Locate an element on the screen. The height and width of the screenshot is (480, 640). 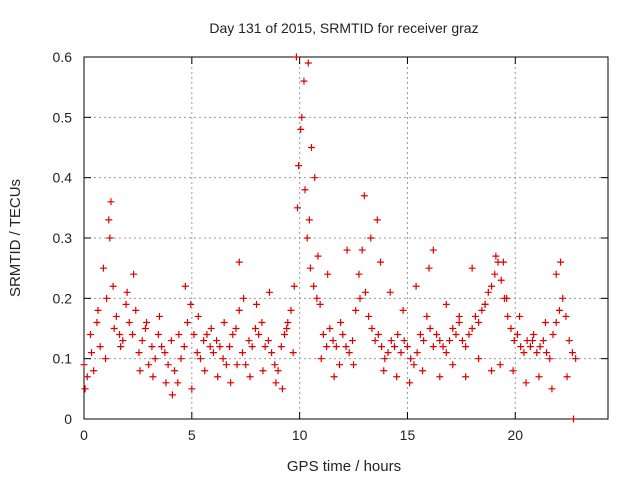
y-tick-label: 0.3 is located at coordinates (63, 238).